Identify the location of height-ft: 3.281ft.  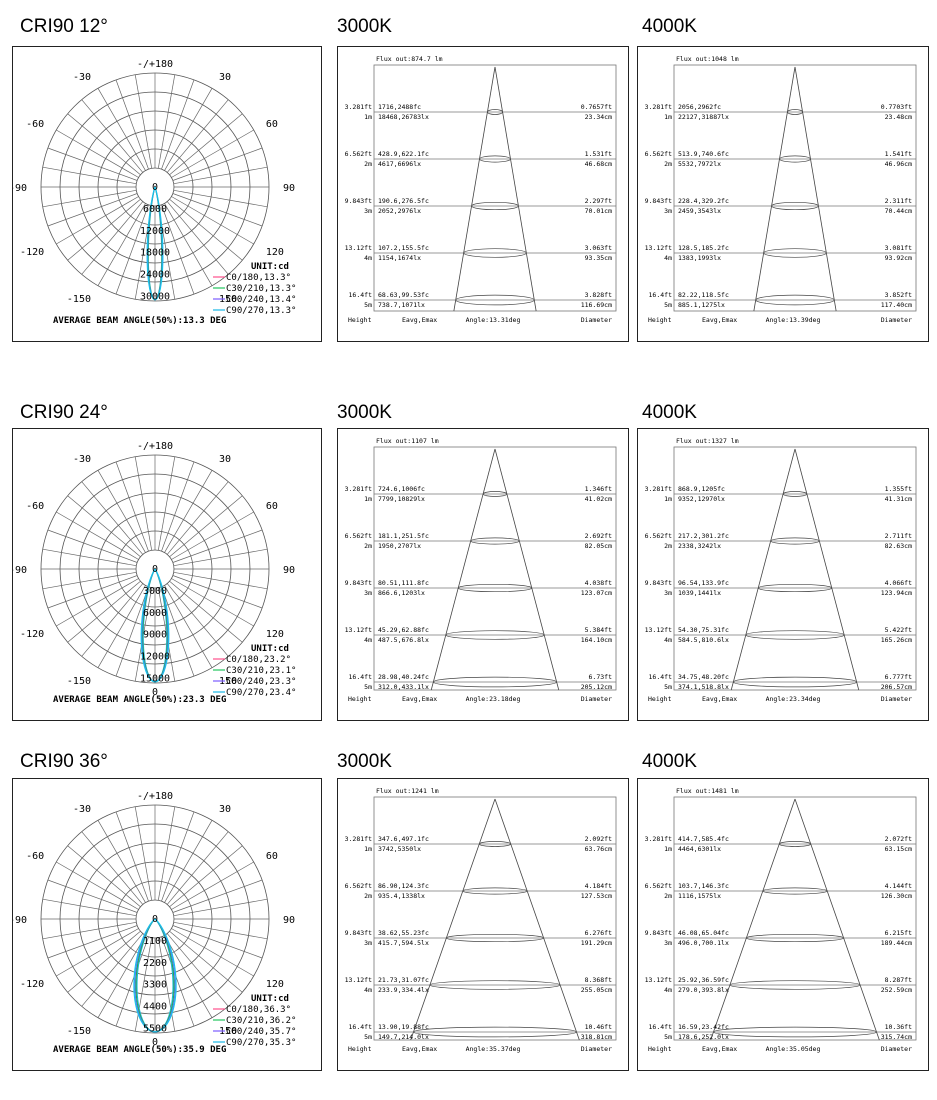
(658, 107).